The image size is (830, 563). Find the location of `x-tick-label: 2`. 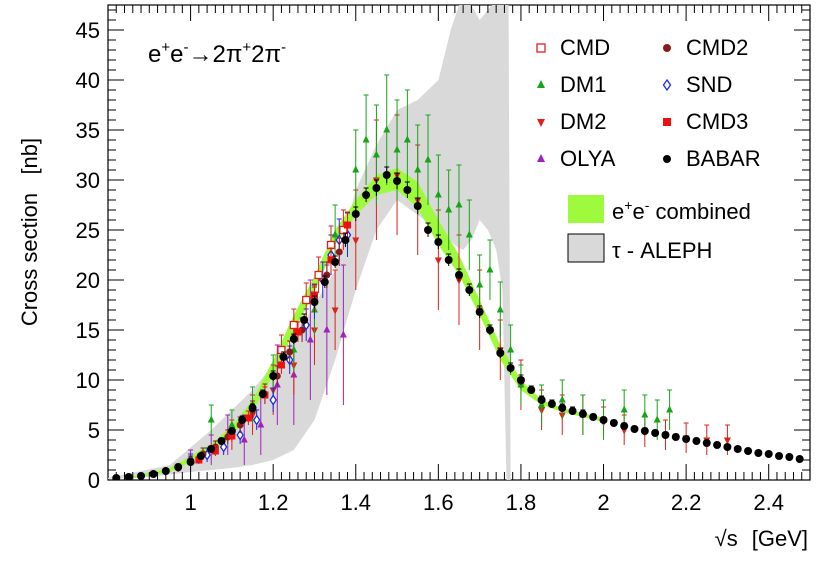

x-tick-label: 2 is located at coordinates (603, 502).